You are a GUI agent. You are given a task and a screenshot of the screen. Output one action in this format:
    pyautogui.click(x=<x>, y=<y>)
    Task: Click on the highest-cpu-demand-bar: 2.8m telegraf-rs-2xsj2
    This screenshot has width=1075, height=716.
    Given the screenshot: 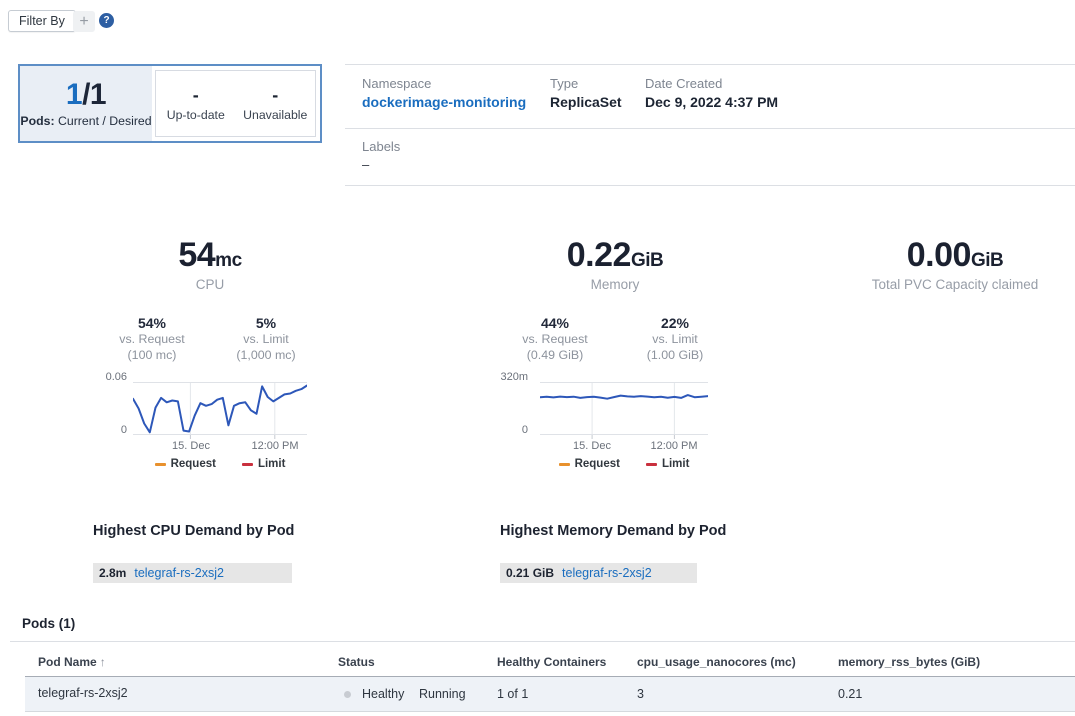 What is the action you would take?
    pyautogui.click(x=192, y=573)
    